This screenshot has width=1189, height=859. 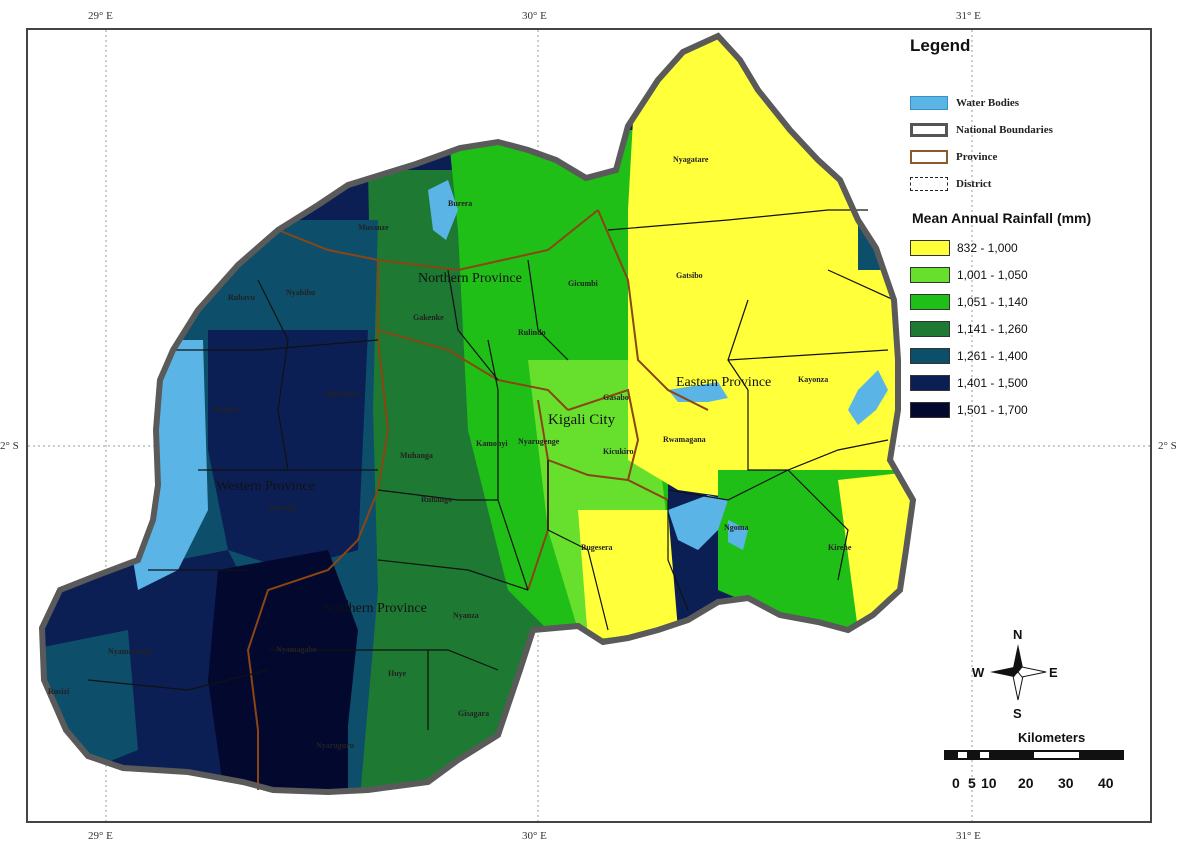 What do you see at coordinates (59, 691) in the screenshot?
I see `label-rusizi: Rusizi` at bounding box center [59, 691].